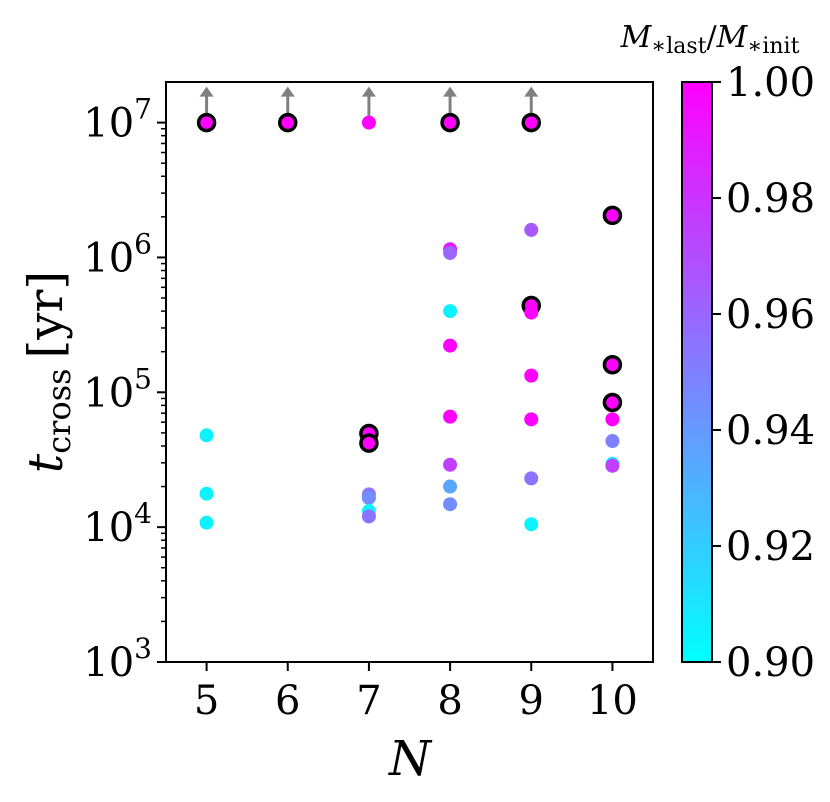  I want to click on y-axis-label-main: t, so click(46, 463).